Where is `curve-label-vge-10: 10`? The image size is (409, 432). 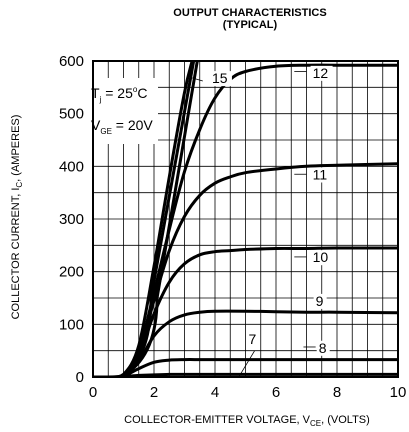
curve-label-vge-10: 10 is located at coordinates (321, 257).